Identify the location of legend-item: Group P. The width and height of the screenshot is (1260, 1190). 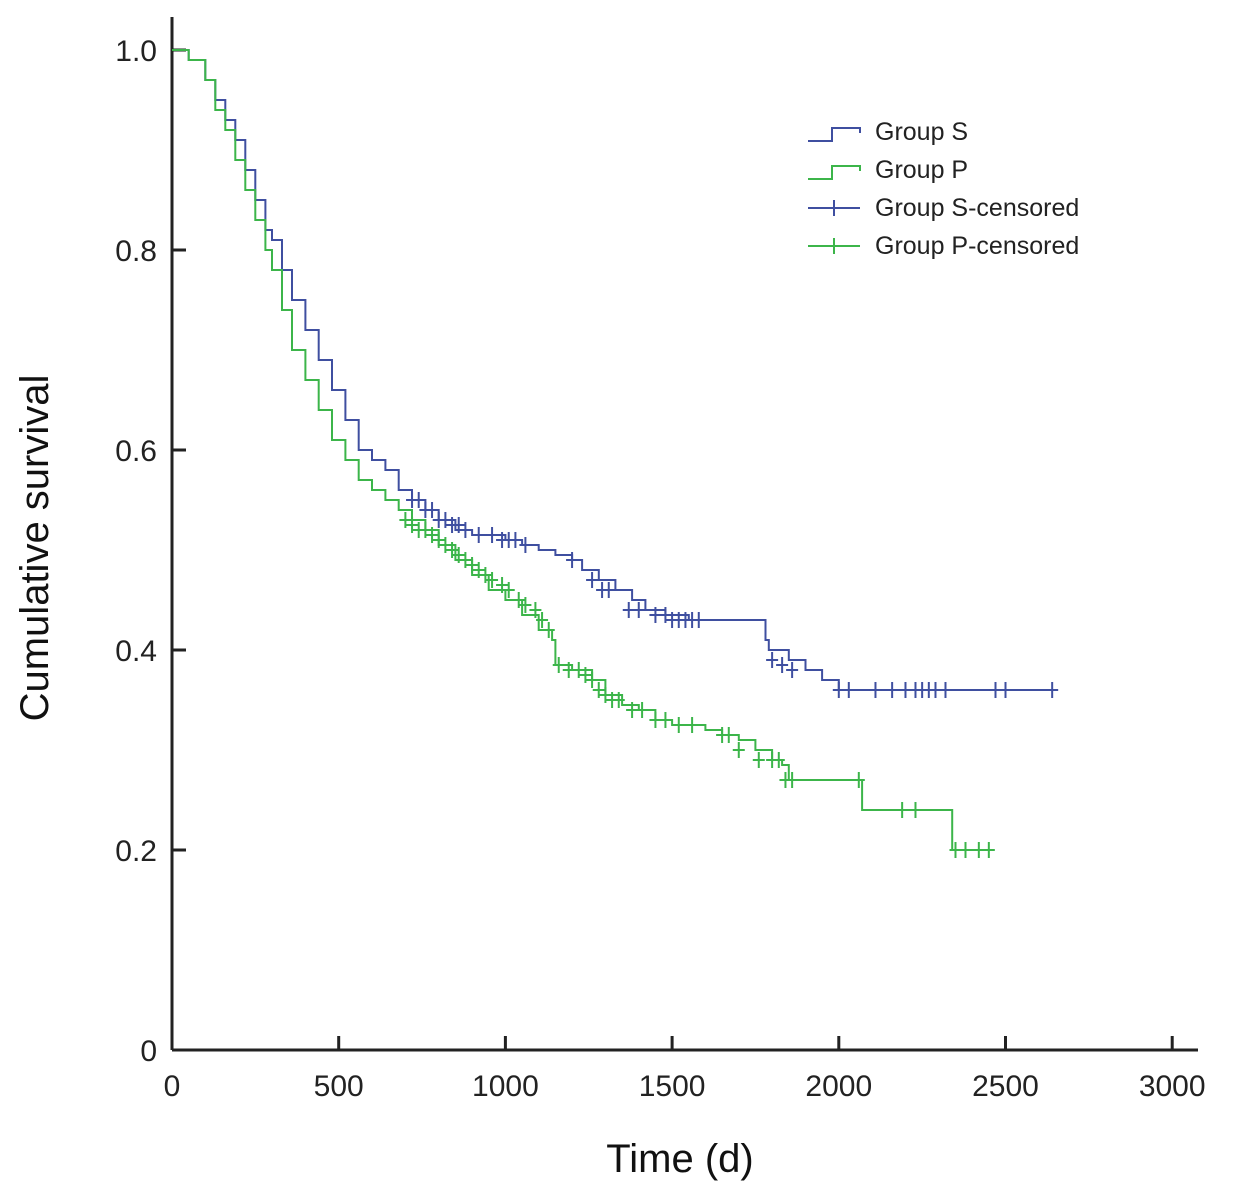
(888, 170).